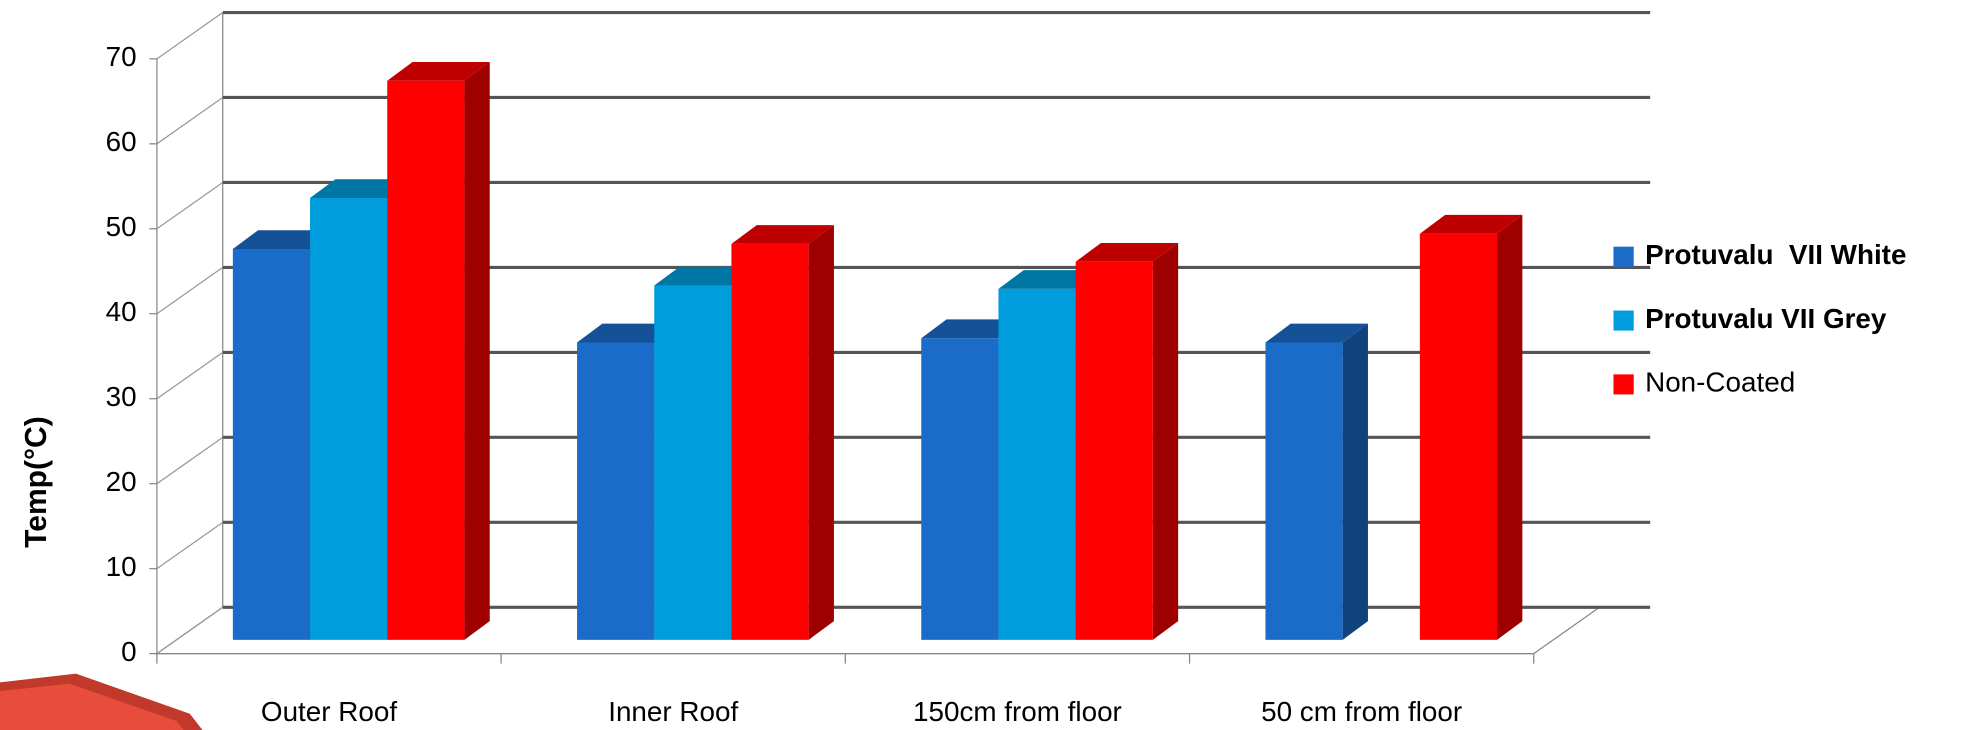  Describe the element at coordinates (121, 396) in the screenshot. I see `y-tick-label: 30` at that location.